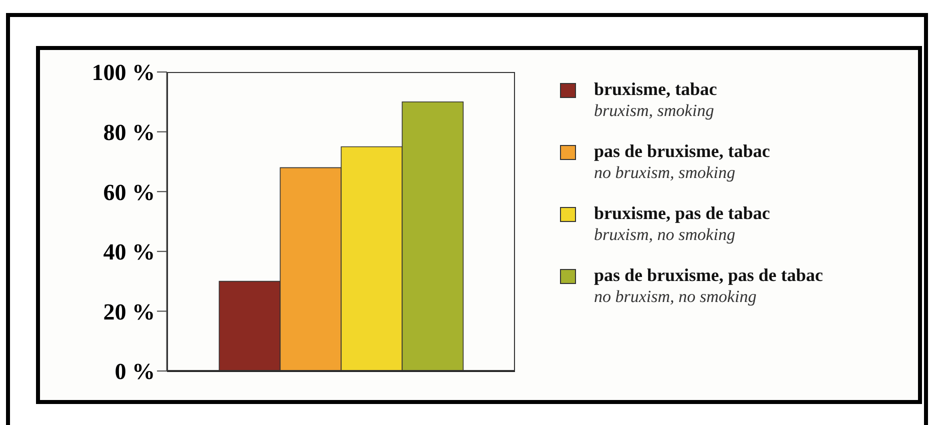 This screenshot has height=425, width=937. I want to click on y-tick-label: 80 %, so click(129, 132).